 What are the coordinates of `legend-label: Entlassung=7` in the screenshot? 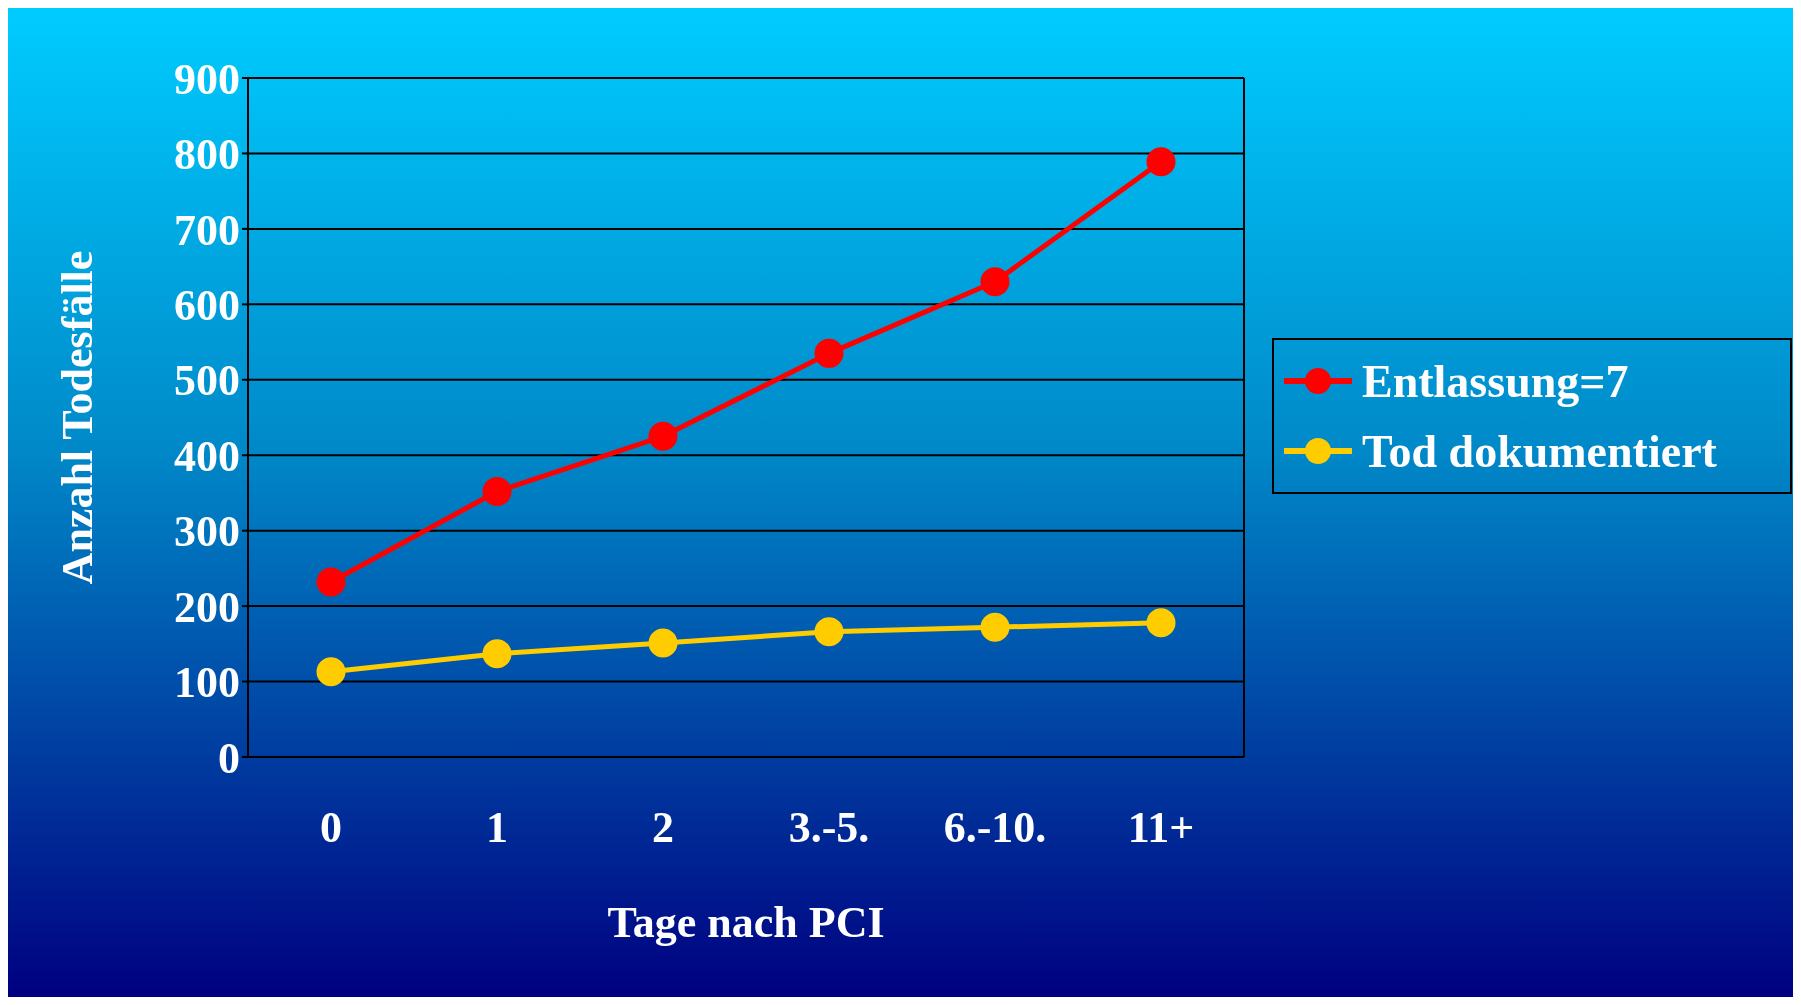 It's located at (1495, 381).